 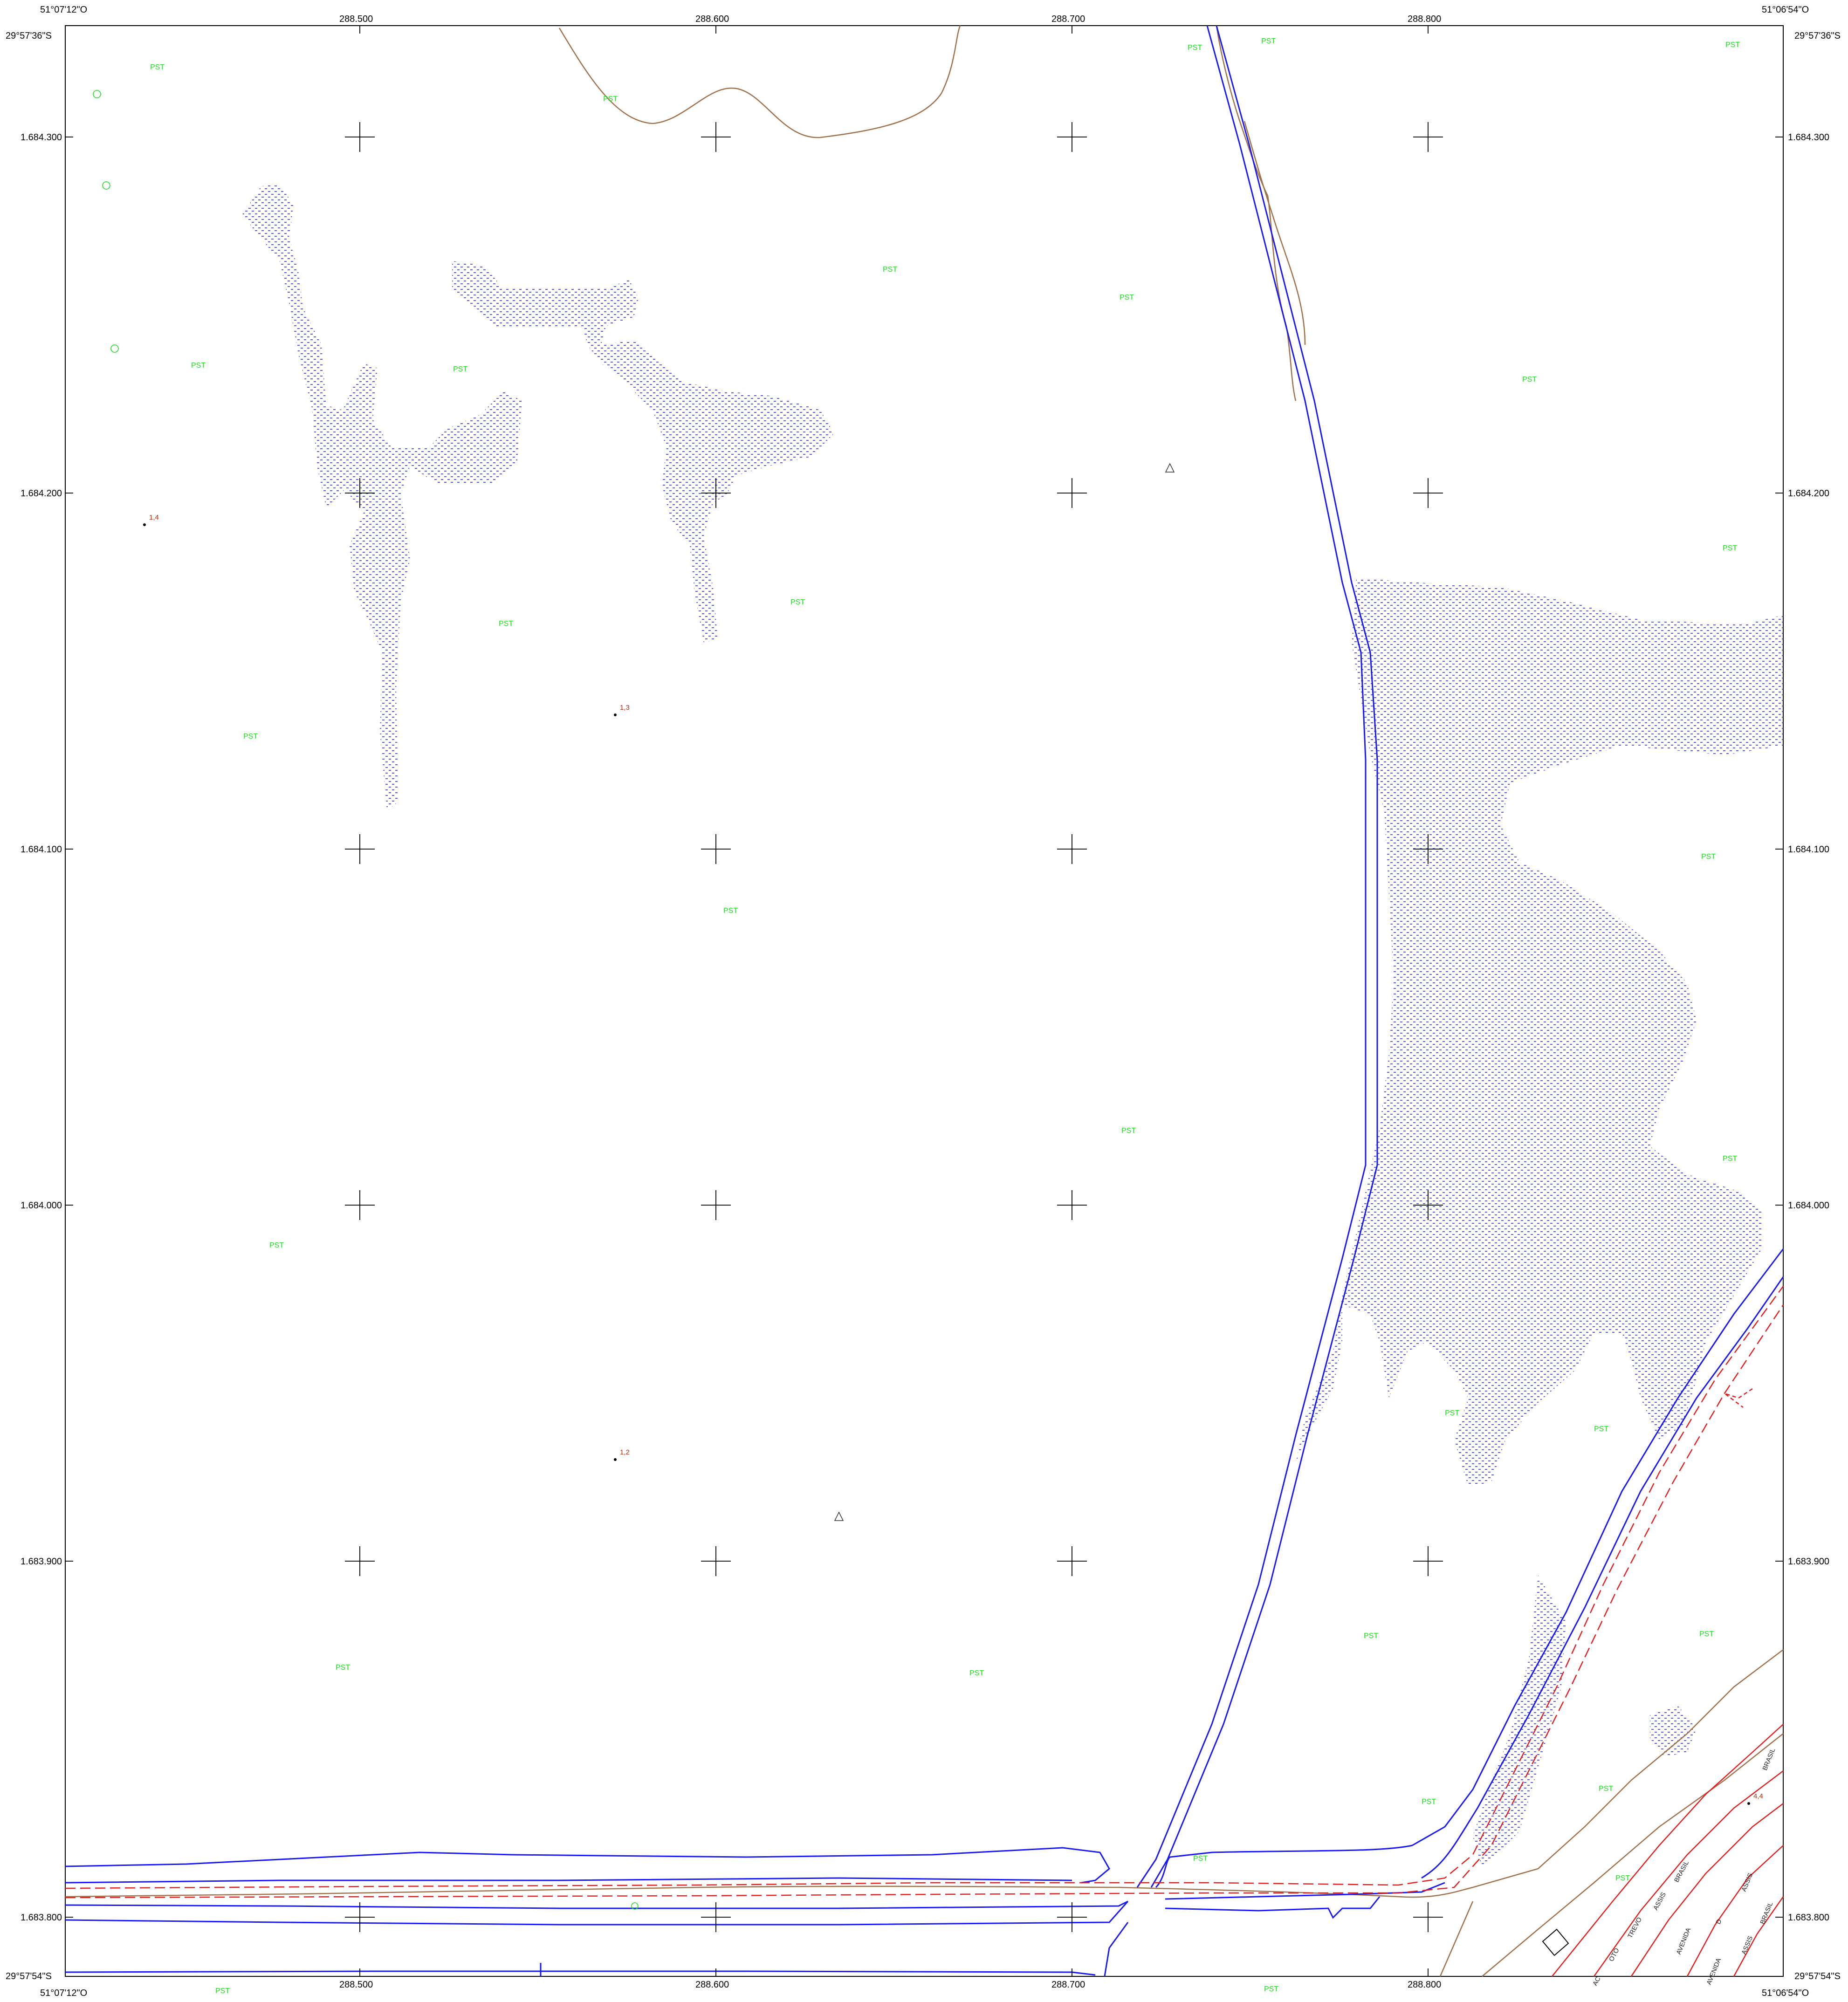 I want to click on corner-top-right-lat: 29°57'36"S, so click(x=1817, y=36).